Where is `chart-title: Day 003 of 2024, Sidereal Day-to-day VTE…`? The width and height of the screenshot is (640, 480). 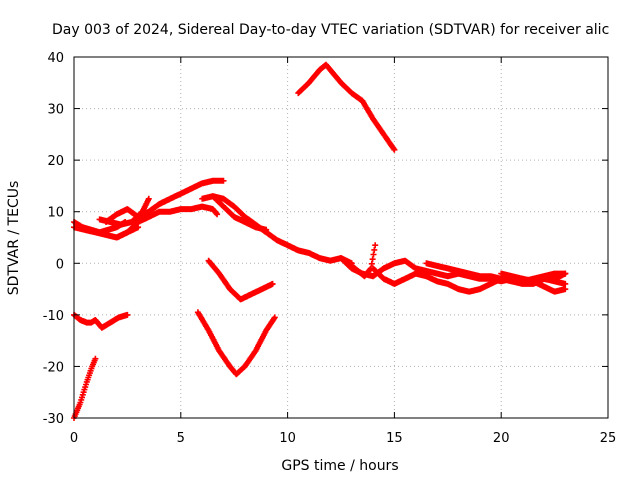
chart-title: Day 003 of 2024, Sidereal Day-to-day VTE… is located at coordinates (330, 30).